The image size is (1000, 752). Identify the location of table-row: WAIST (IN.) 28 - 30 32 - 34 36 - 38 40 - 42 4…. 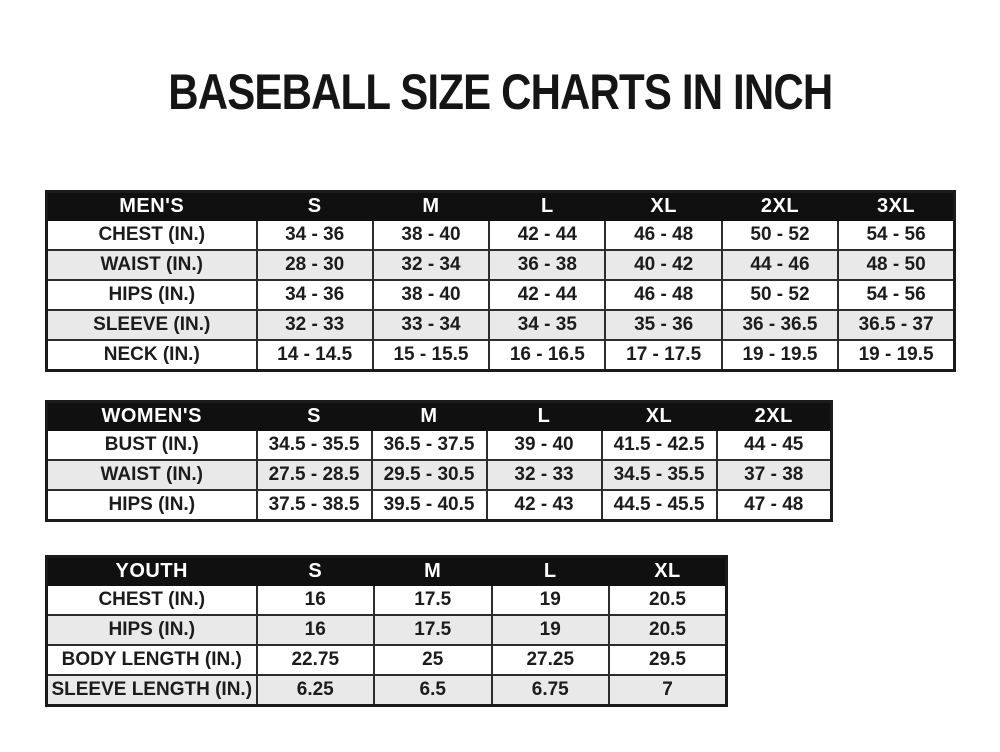
(500, 265).